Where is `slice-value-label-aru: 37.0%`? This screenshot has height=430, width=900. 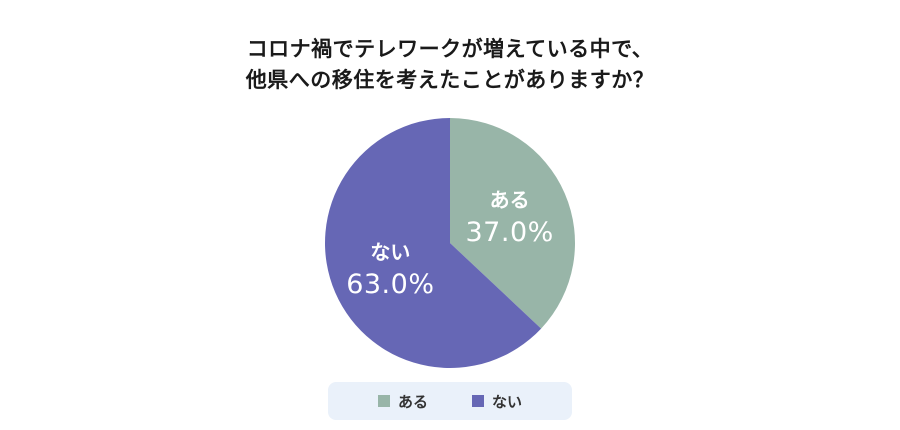
slice-value-label-aru: 37.0% is located at coordinates (510, 232).